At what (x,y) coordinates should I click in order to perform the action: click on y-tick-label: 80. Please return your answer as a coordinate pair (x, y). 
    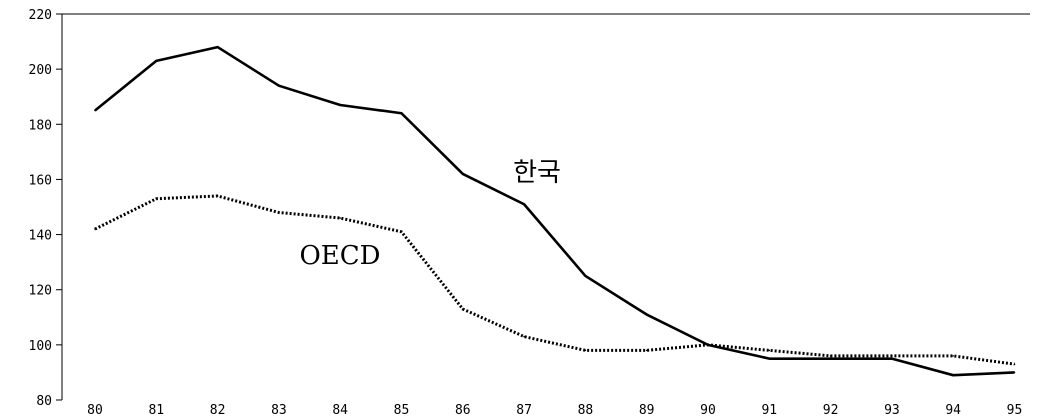
    Looking at the image, I should click on (44, 401).